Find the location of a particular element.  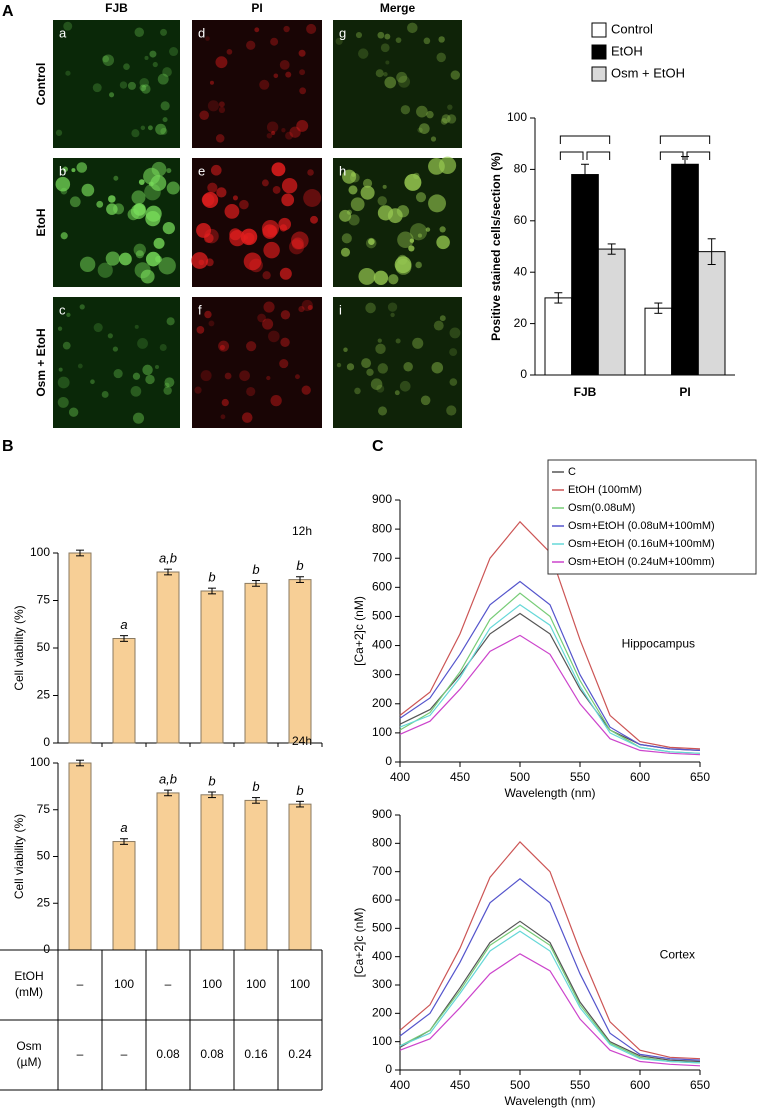

x-tick-label: 600 is located at coordinates (640, 777).